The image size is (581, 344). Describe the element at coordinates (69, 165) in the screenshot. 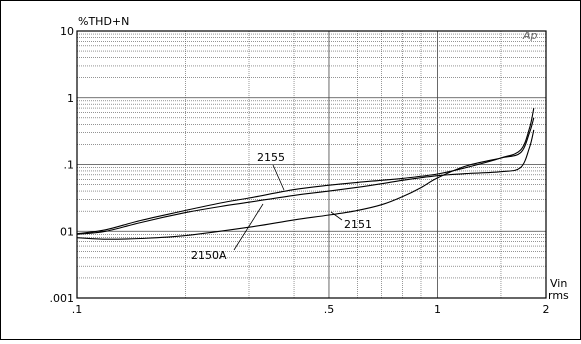

I see `y-tick-label: .1` at that location.